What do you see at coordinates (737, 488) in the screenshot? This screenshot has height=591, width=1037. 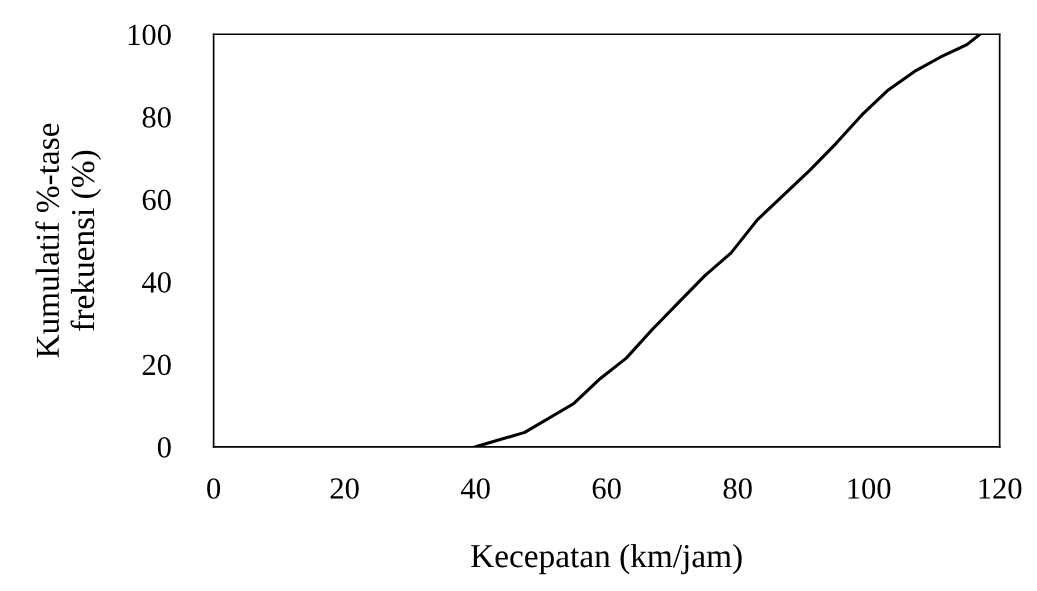 I see `x-tick-label: 80` at bounding box center [737, 488].